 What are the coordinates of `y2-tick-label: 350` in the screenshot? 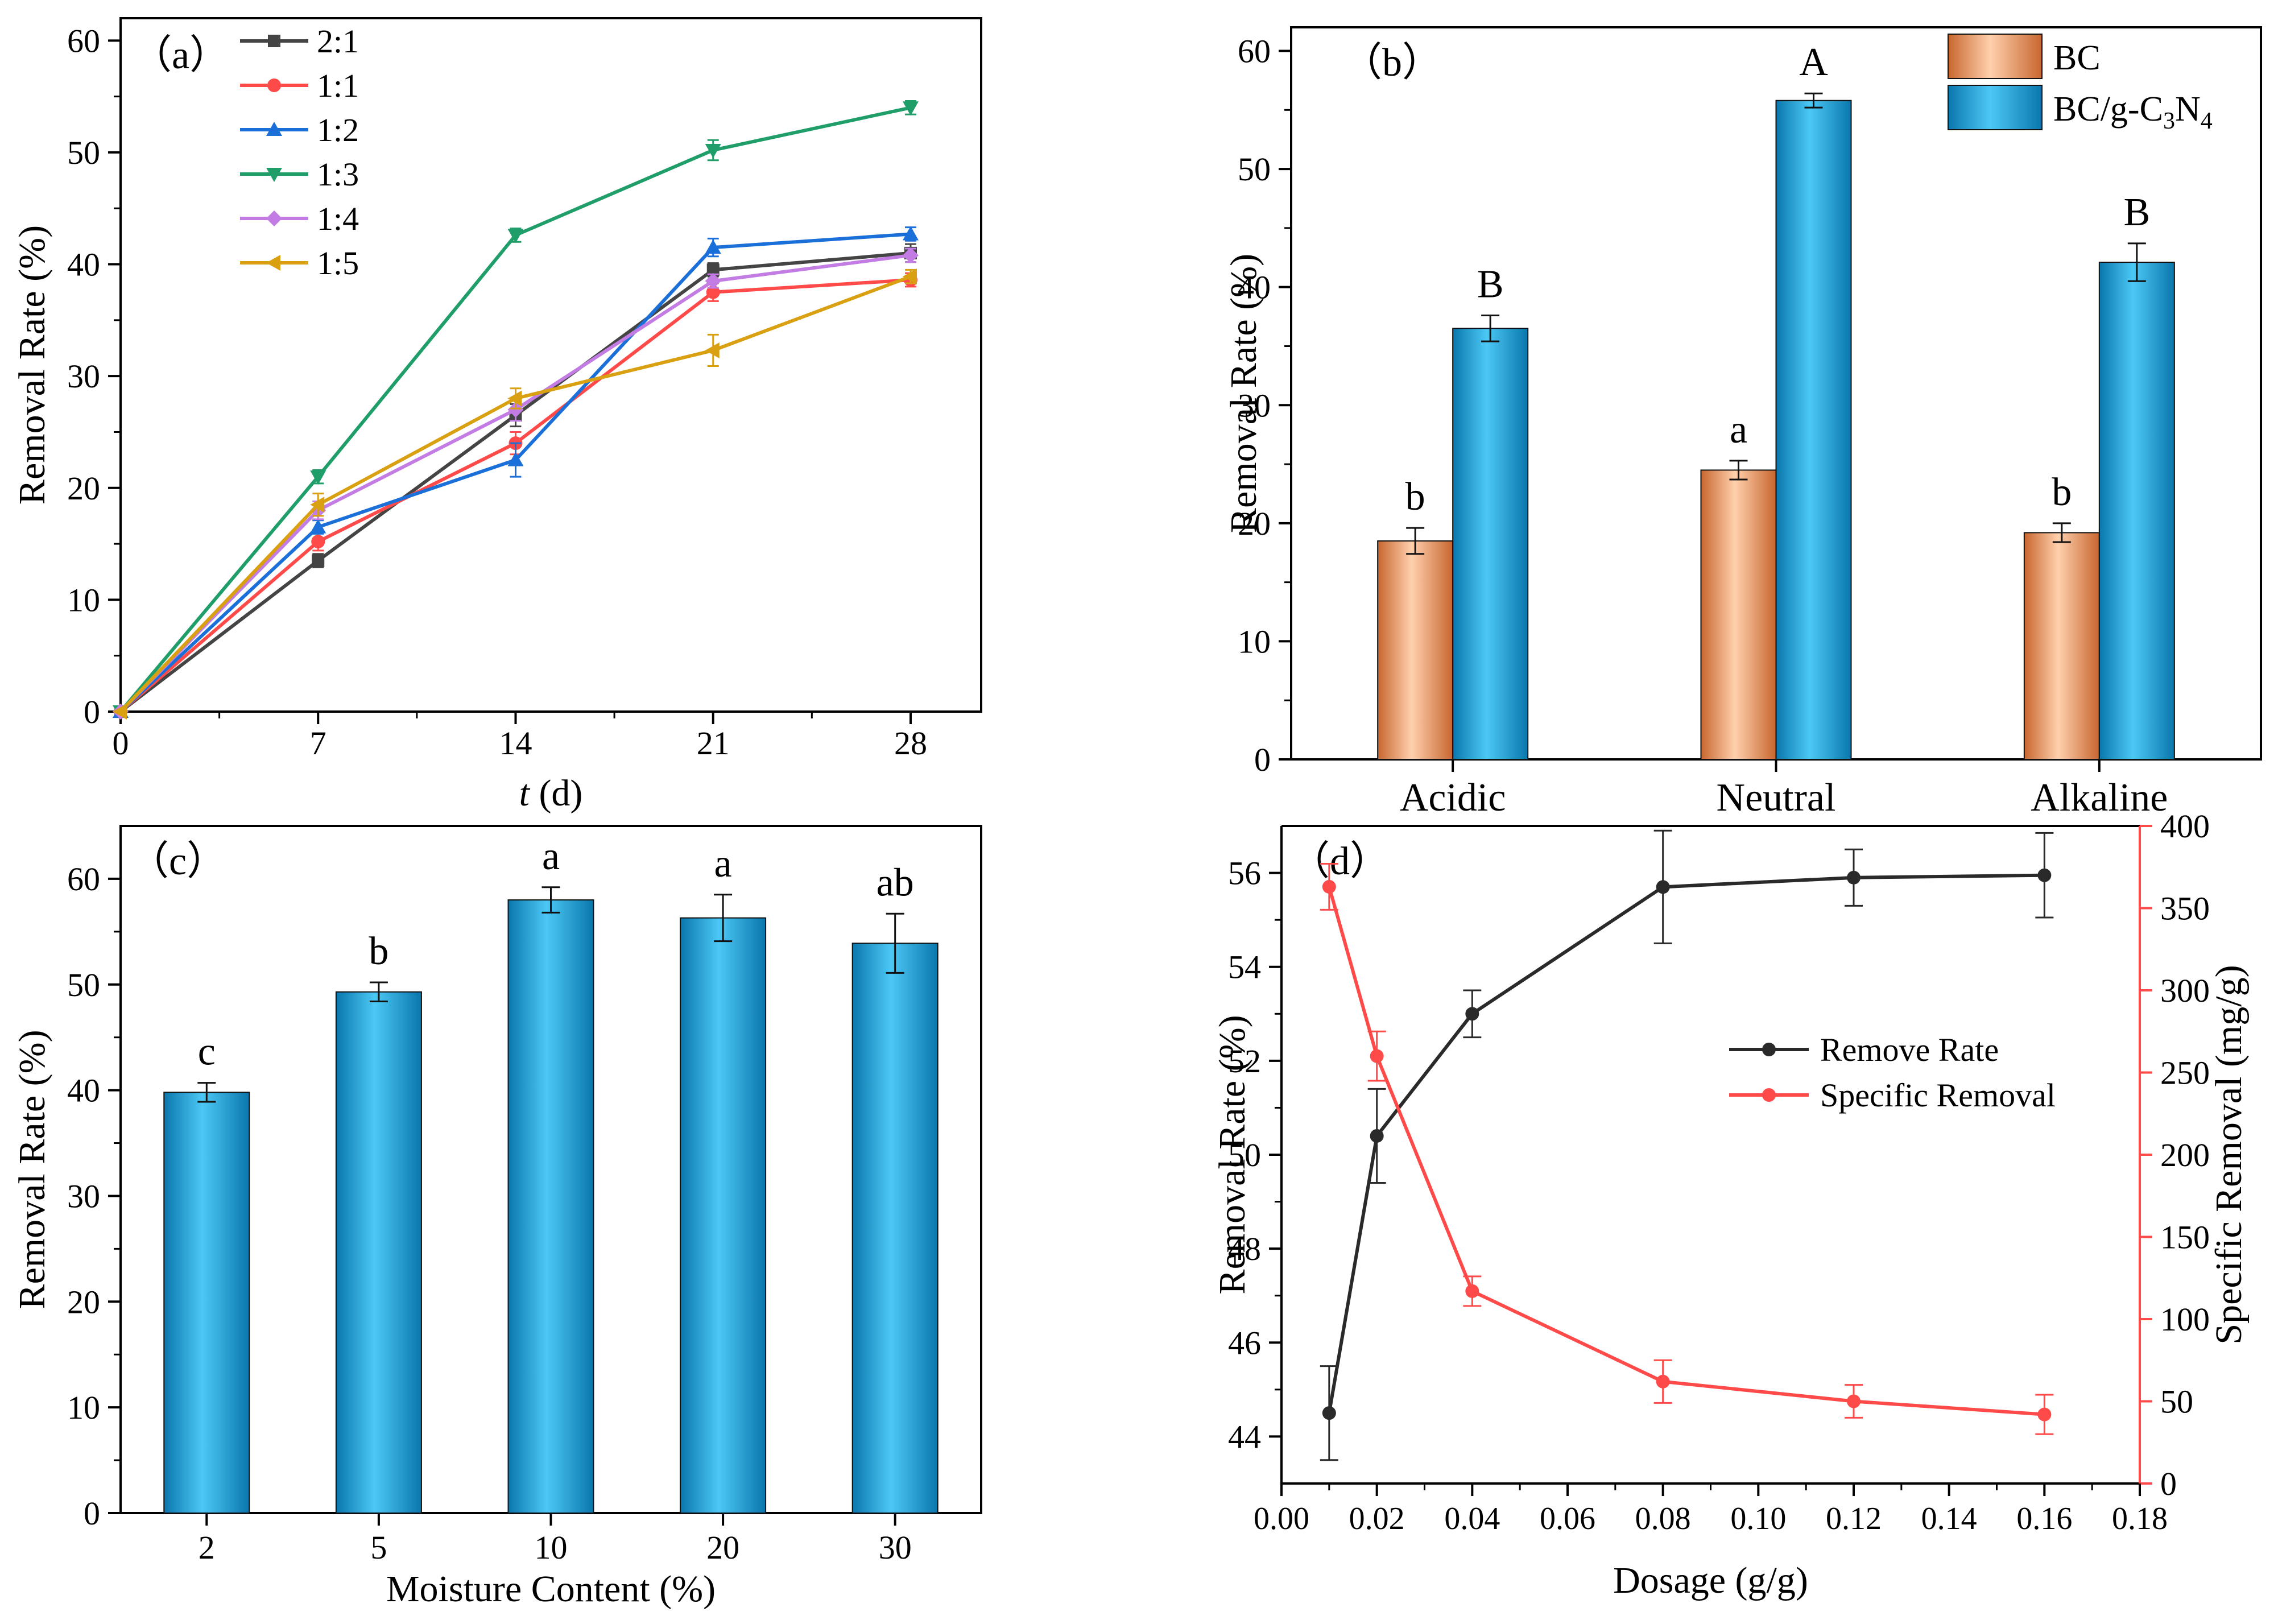 It's located at (2185, 908).